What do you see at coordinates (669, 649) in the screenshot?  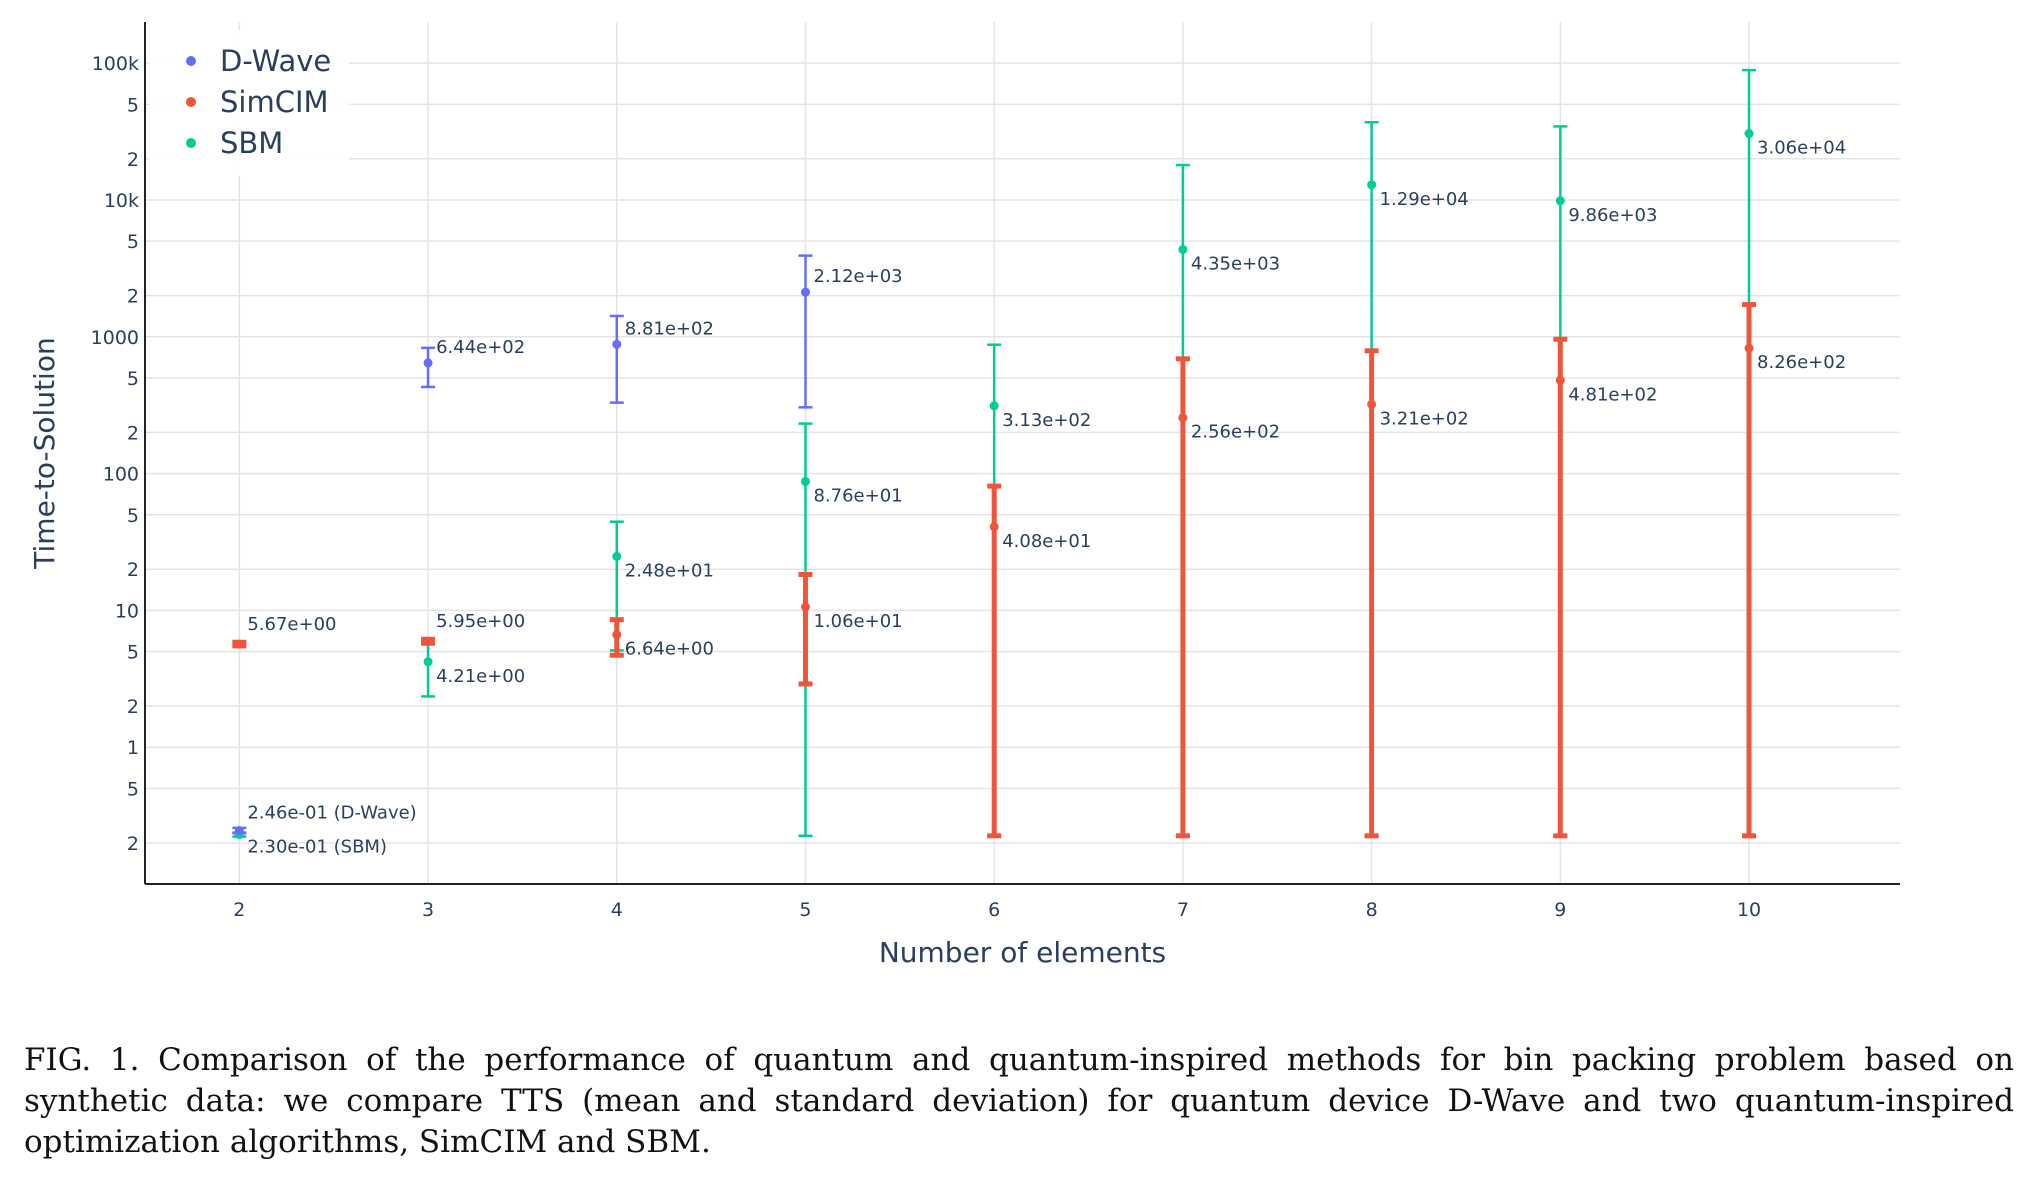 I see `data-label: 6.64e+00` at bounding box center [669, 649].